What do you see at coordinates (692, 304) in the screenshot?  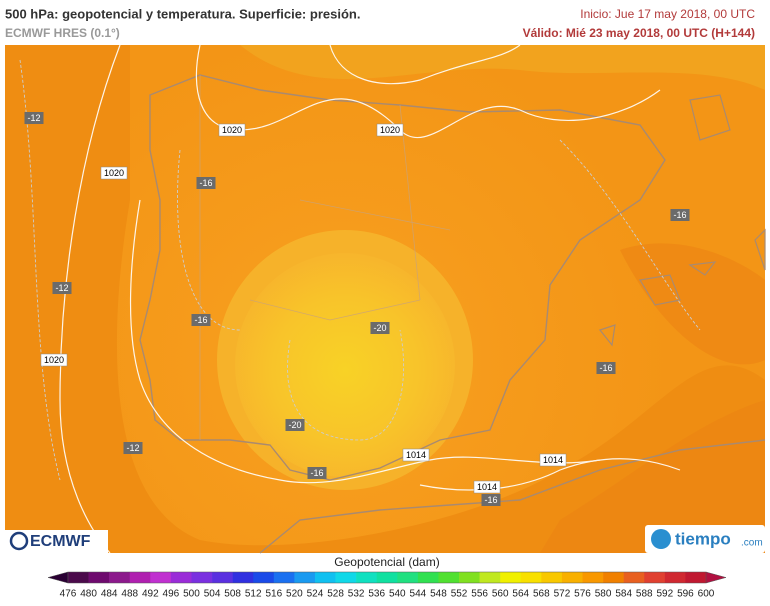 I see `field-east` at bounding box center [692, 304].